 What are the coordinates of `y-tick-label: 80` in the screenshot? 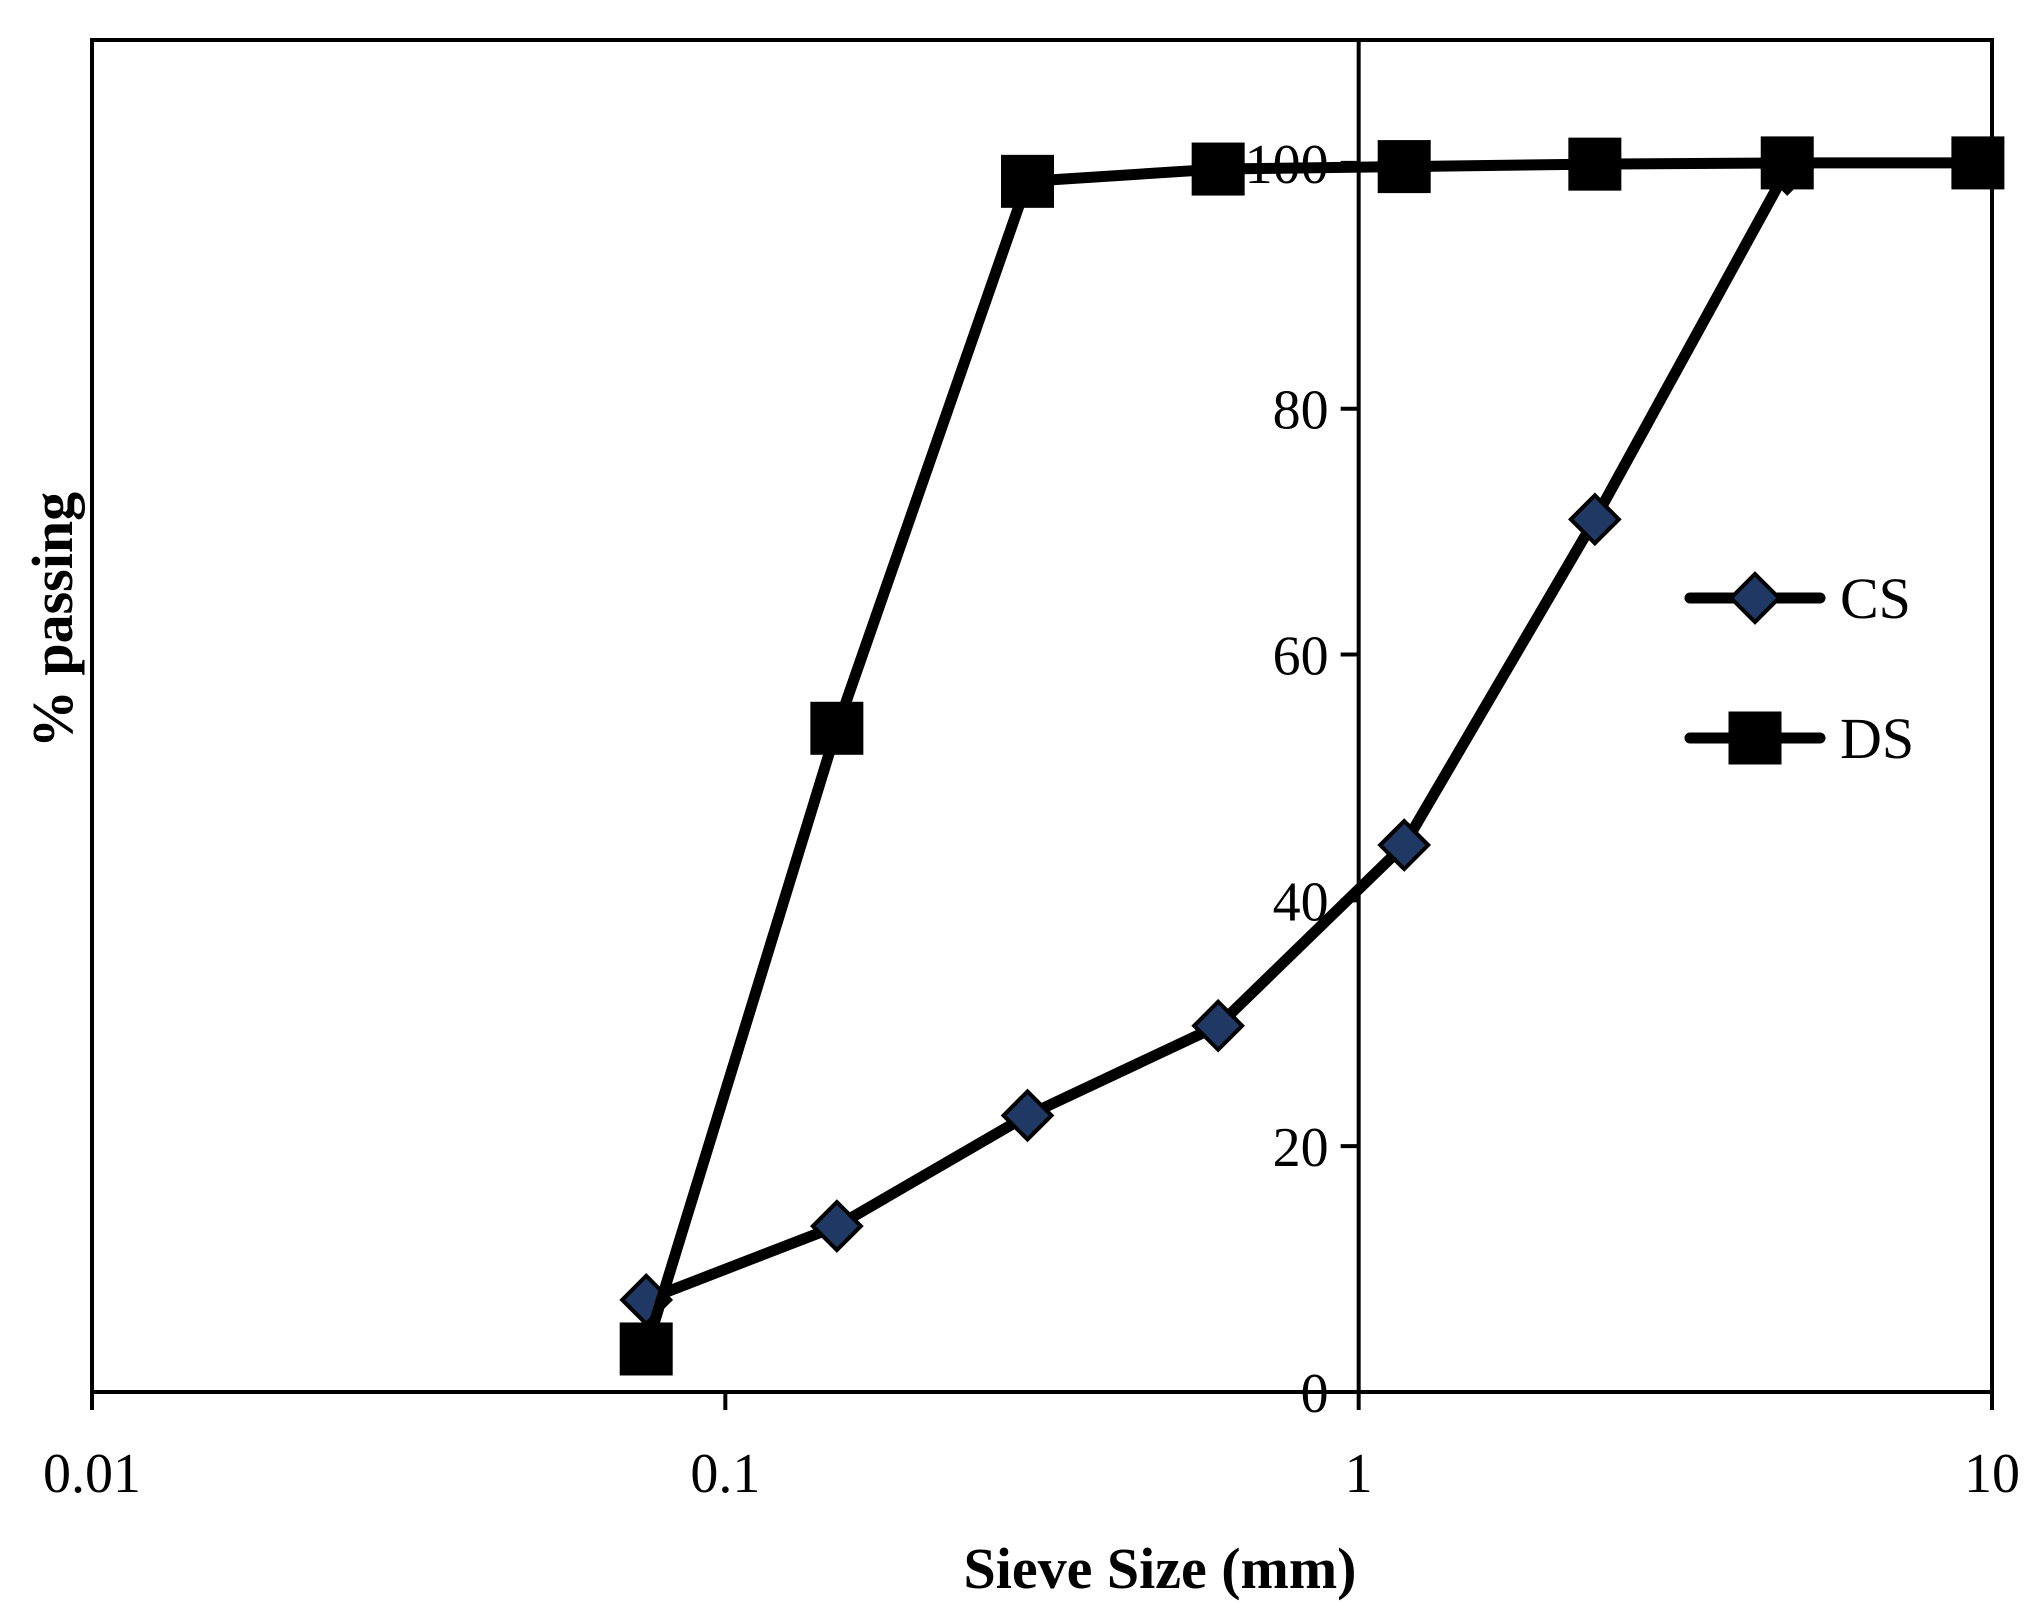 It's located at (1301, 411).